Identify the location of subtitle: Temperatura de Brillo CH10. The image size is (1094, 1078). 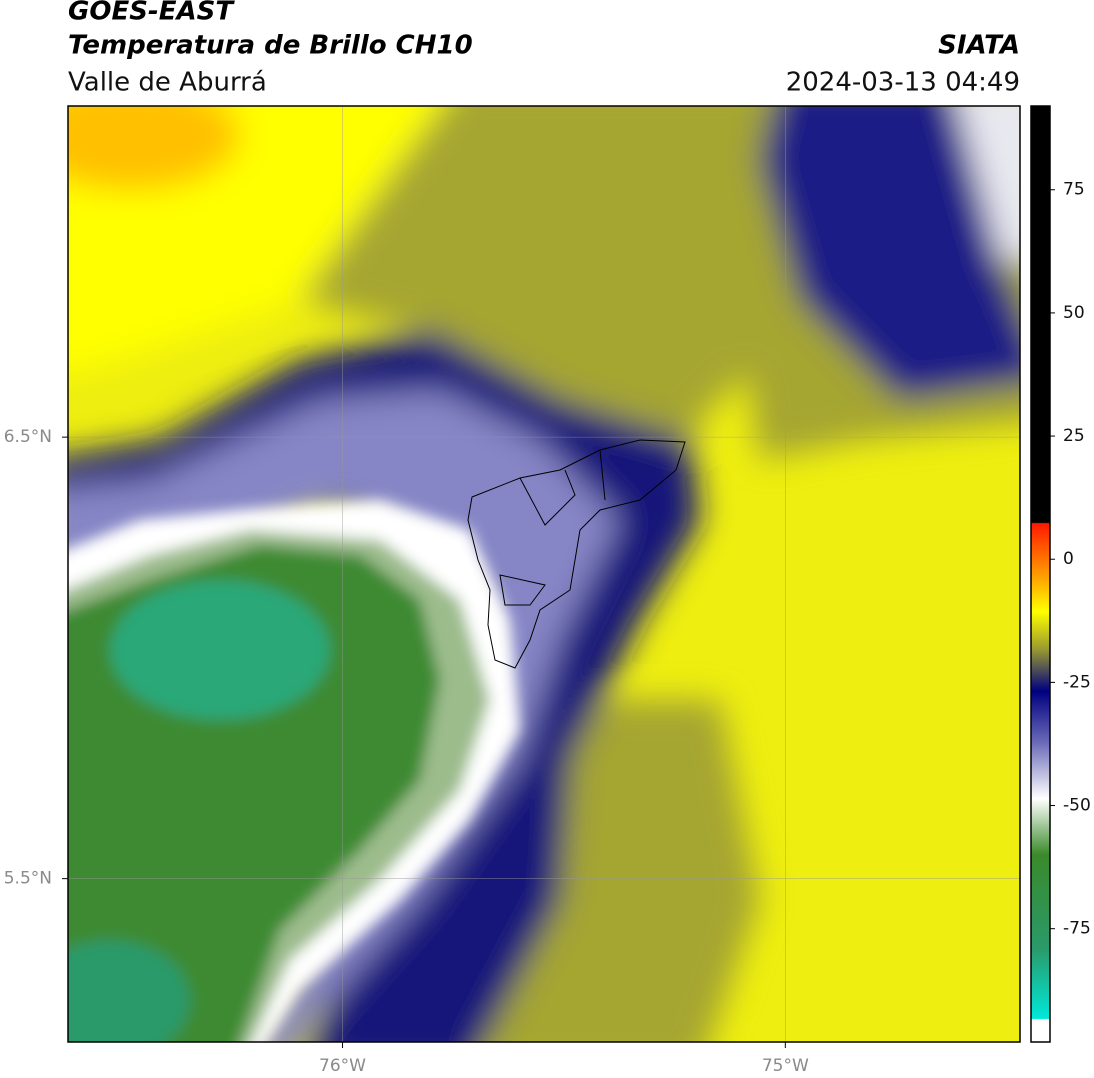
(270, 46).